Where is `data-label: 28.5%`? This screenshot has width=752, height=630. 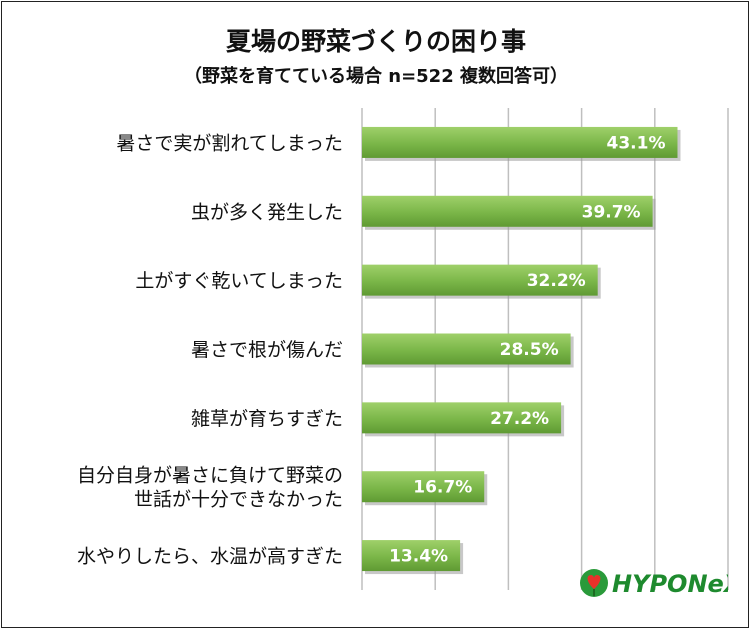 data-label: 28.5% is located at coordinates (529, 350).